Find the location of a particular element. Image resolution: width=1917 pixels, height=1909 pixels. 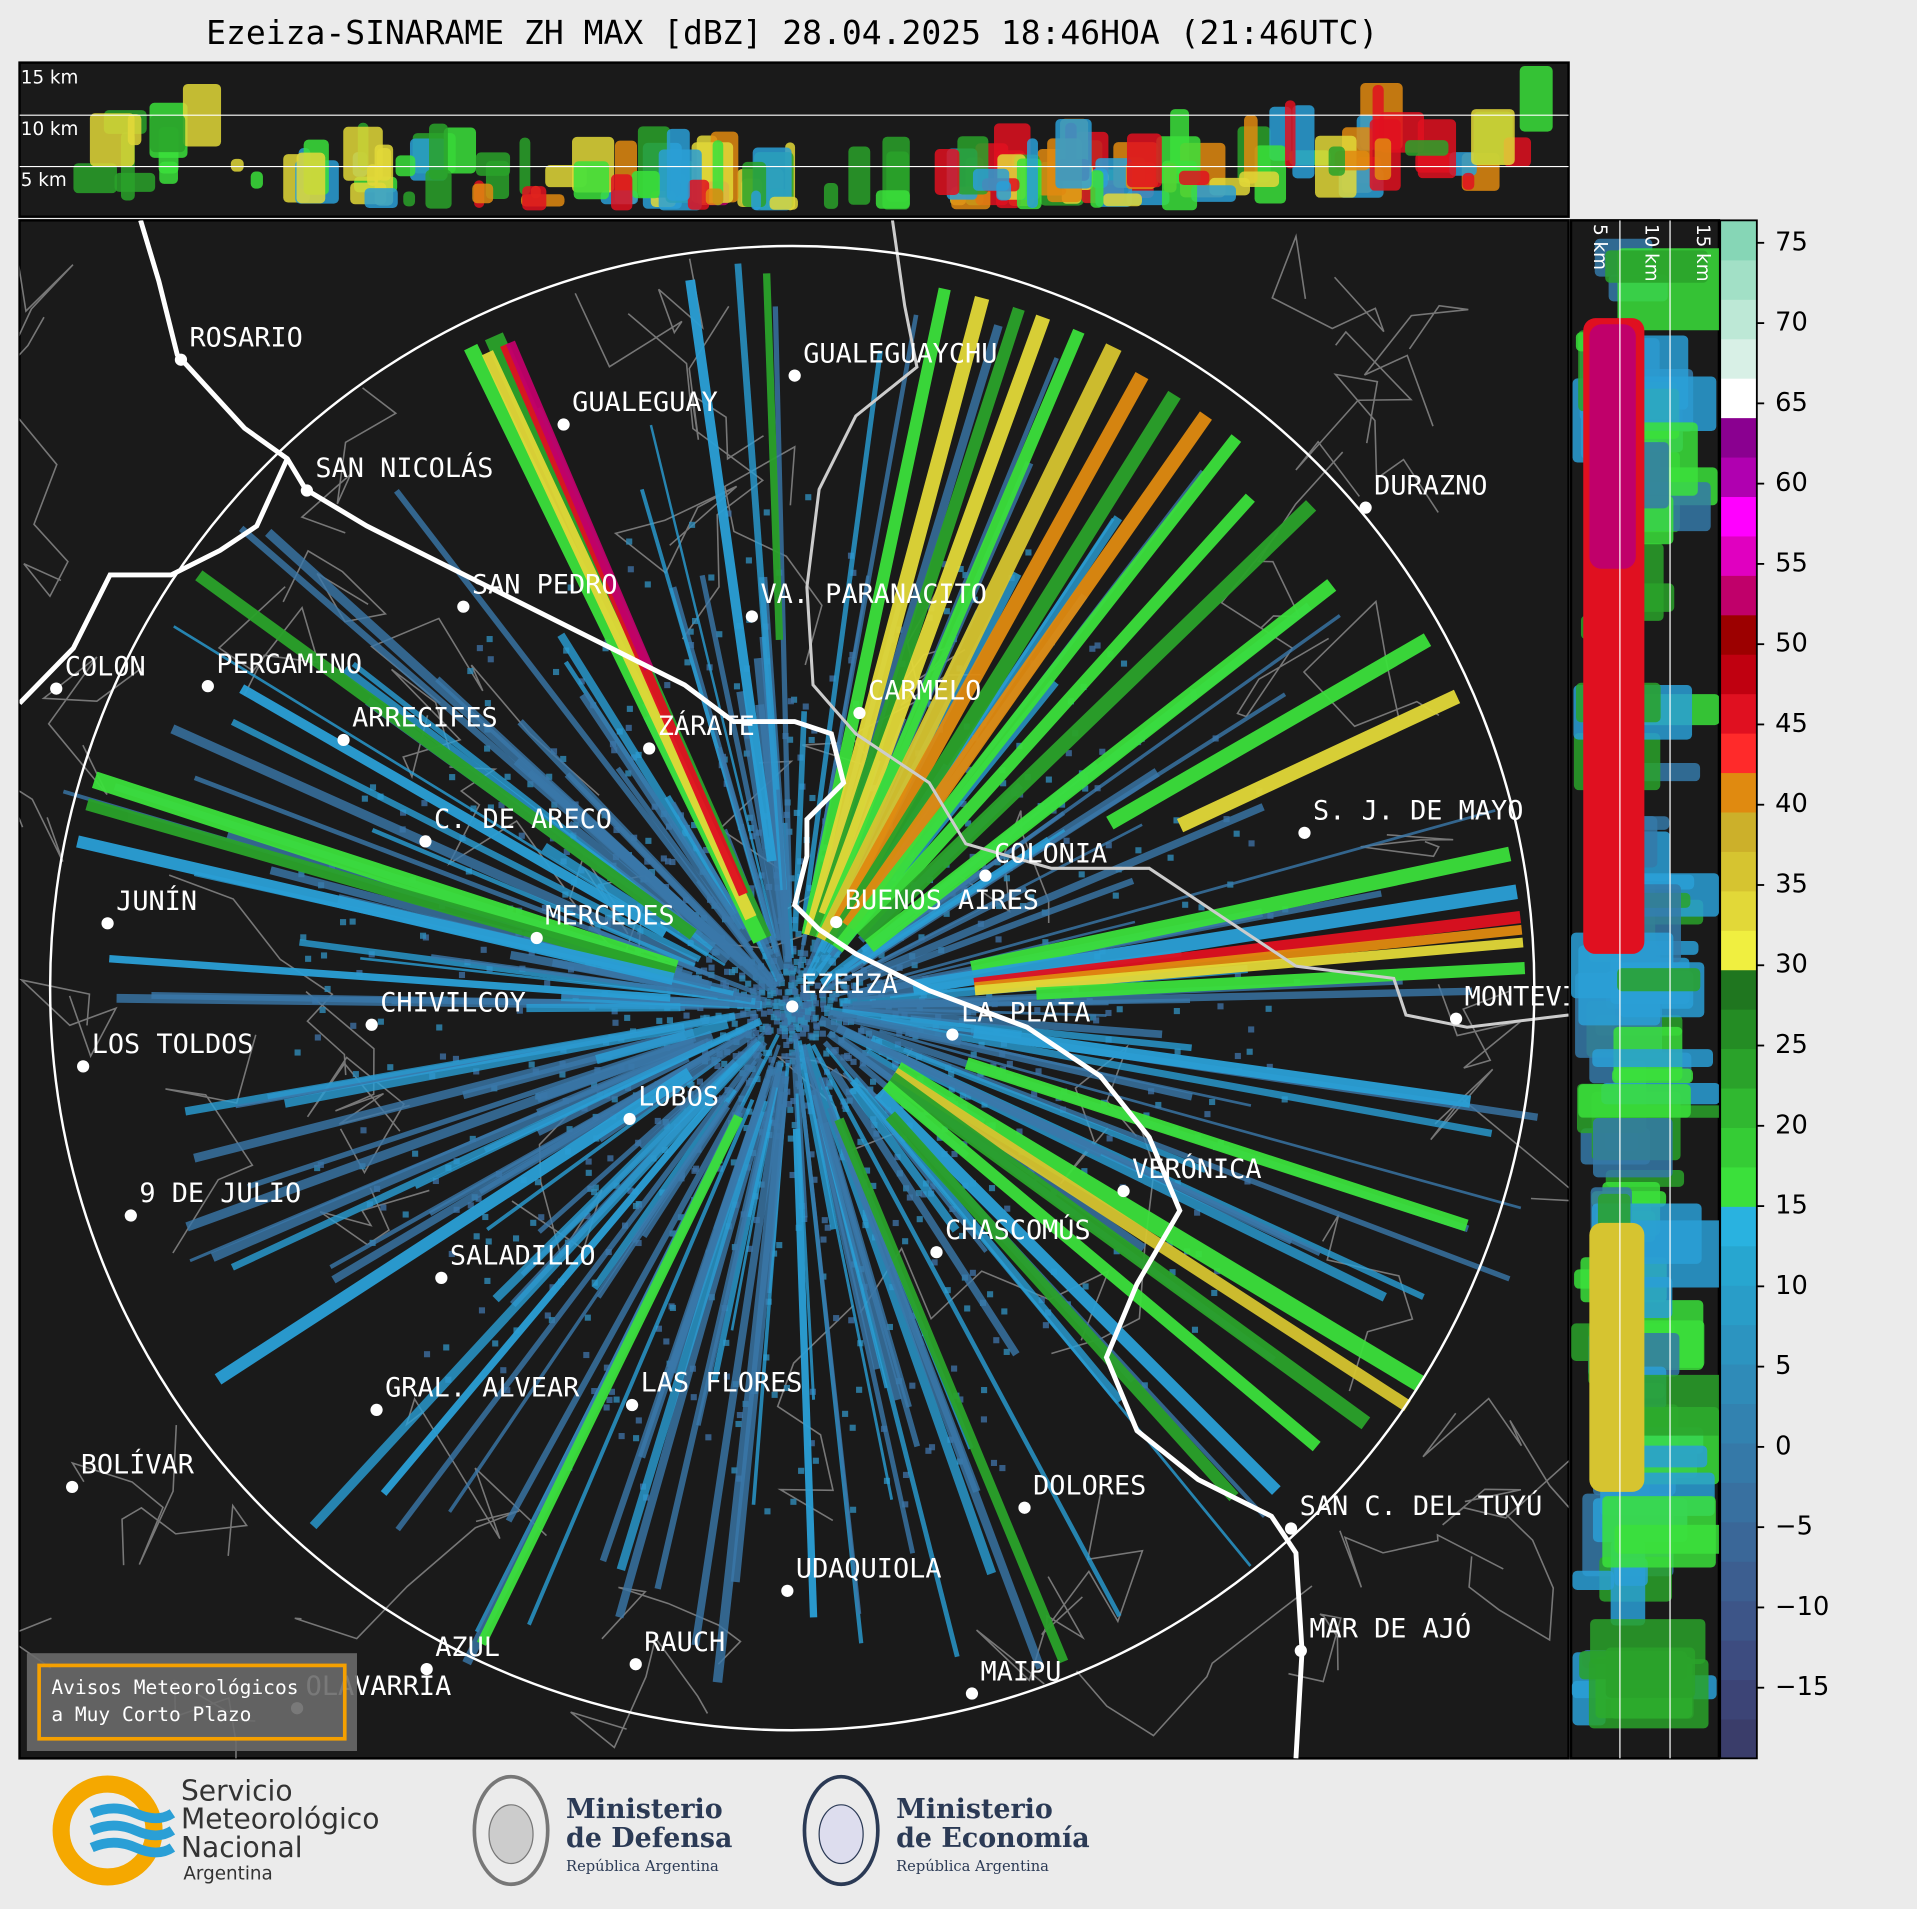

city-label: SAN NICOLÁS is located at coordinates (404, 468).